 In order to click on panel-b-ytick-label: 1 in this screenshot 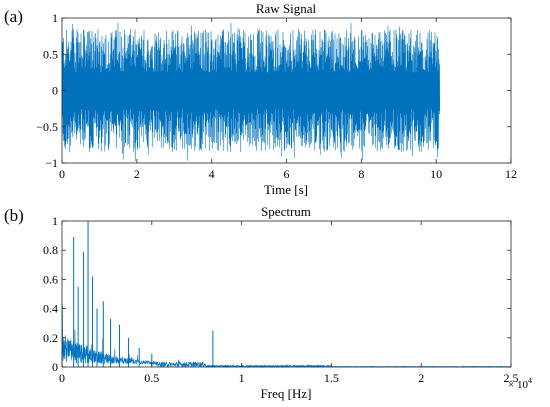, I will do `click(55, 221)`.